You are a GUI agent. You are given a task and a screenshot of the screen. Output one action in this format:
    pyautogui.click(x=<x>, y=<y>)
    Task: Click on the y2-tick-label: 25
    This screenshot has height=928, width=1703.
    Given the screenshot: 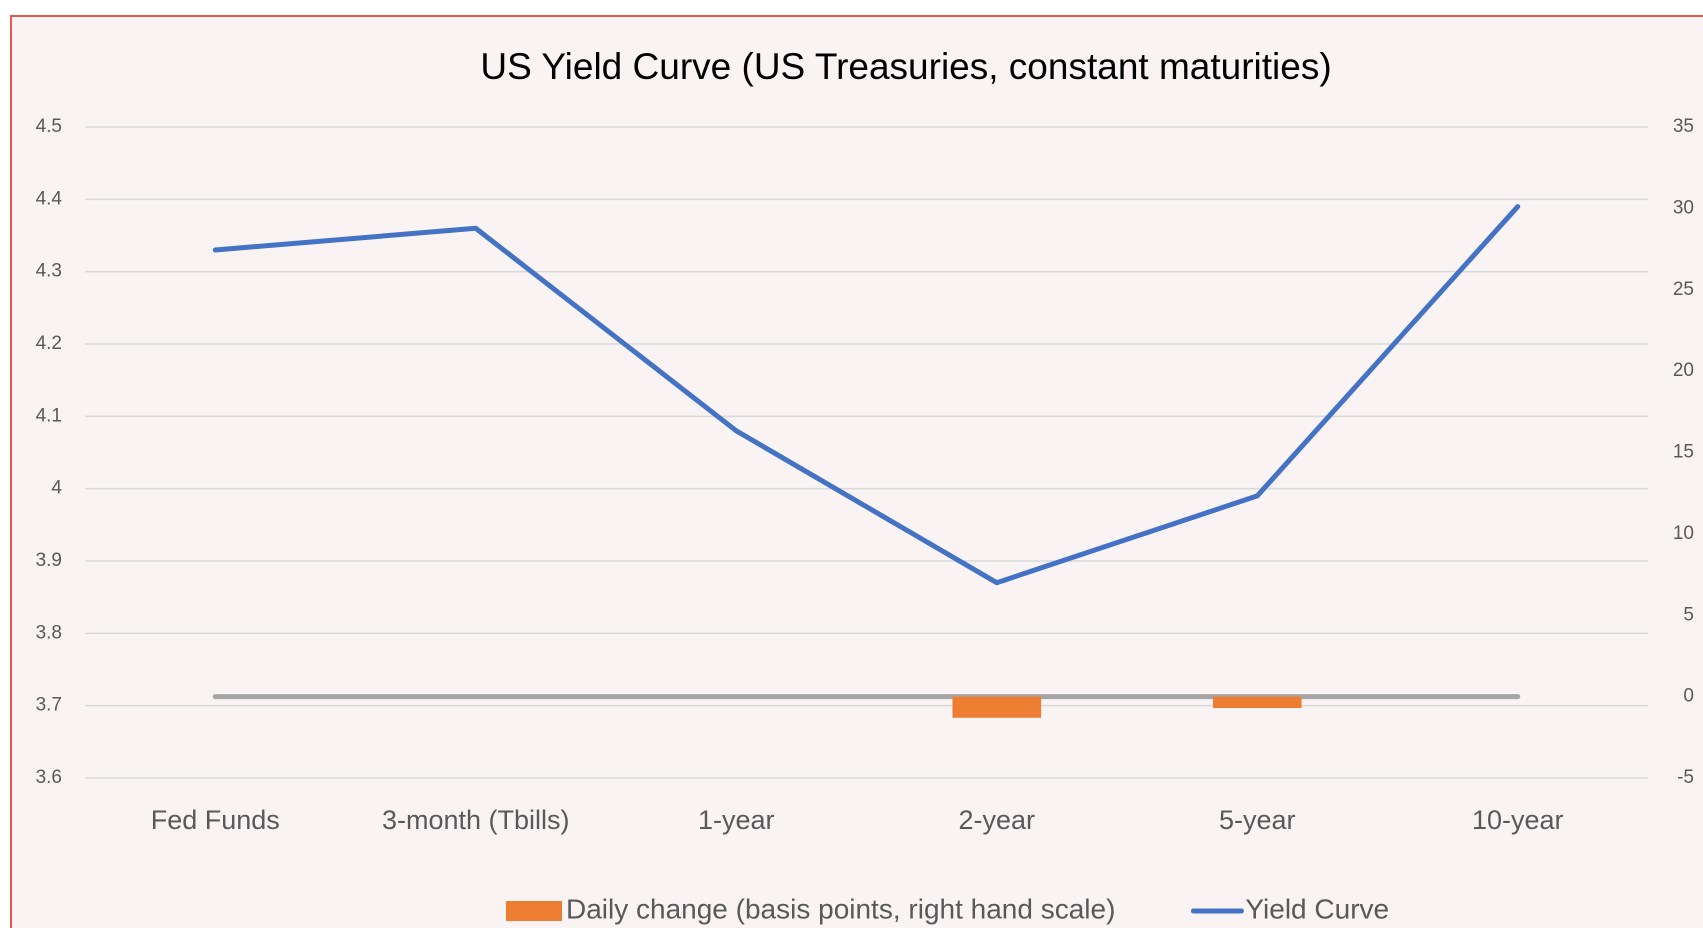 What is the action you would take?
    pyautogui.click(x=1683, y=289)
    